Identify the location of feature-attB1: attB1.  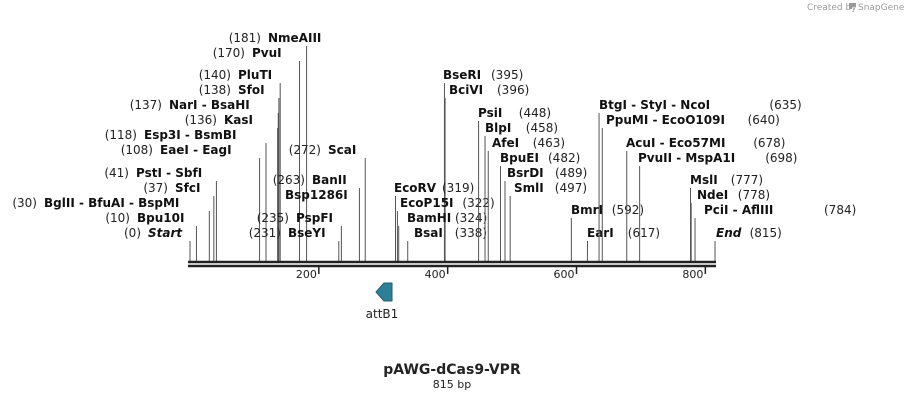
(382, 301).